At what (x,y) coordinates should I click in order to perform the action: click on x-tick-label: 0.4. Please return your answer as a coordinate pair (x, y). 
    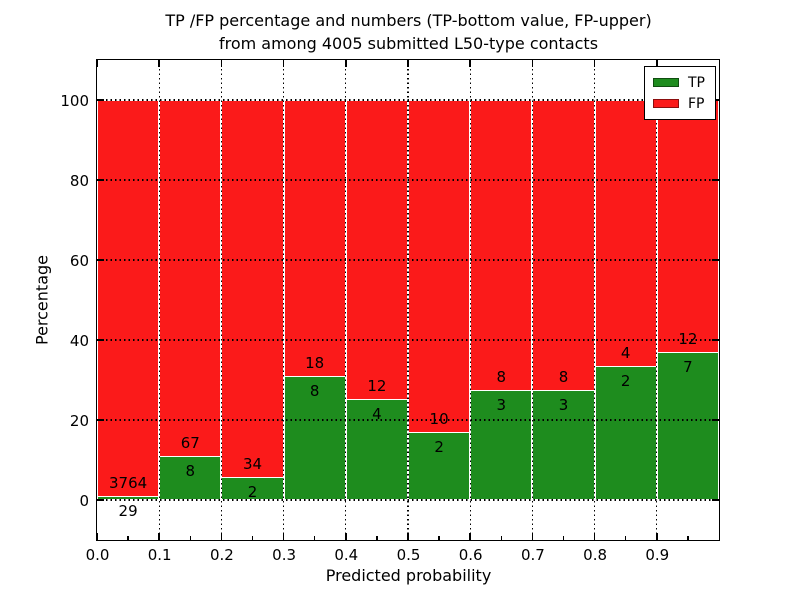
    Looking at the image, I should click on (346, 555).